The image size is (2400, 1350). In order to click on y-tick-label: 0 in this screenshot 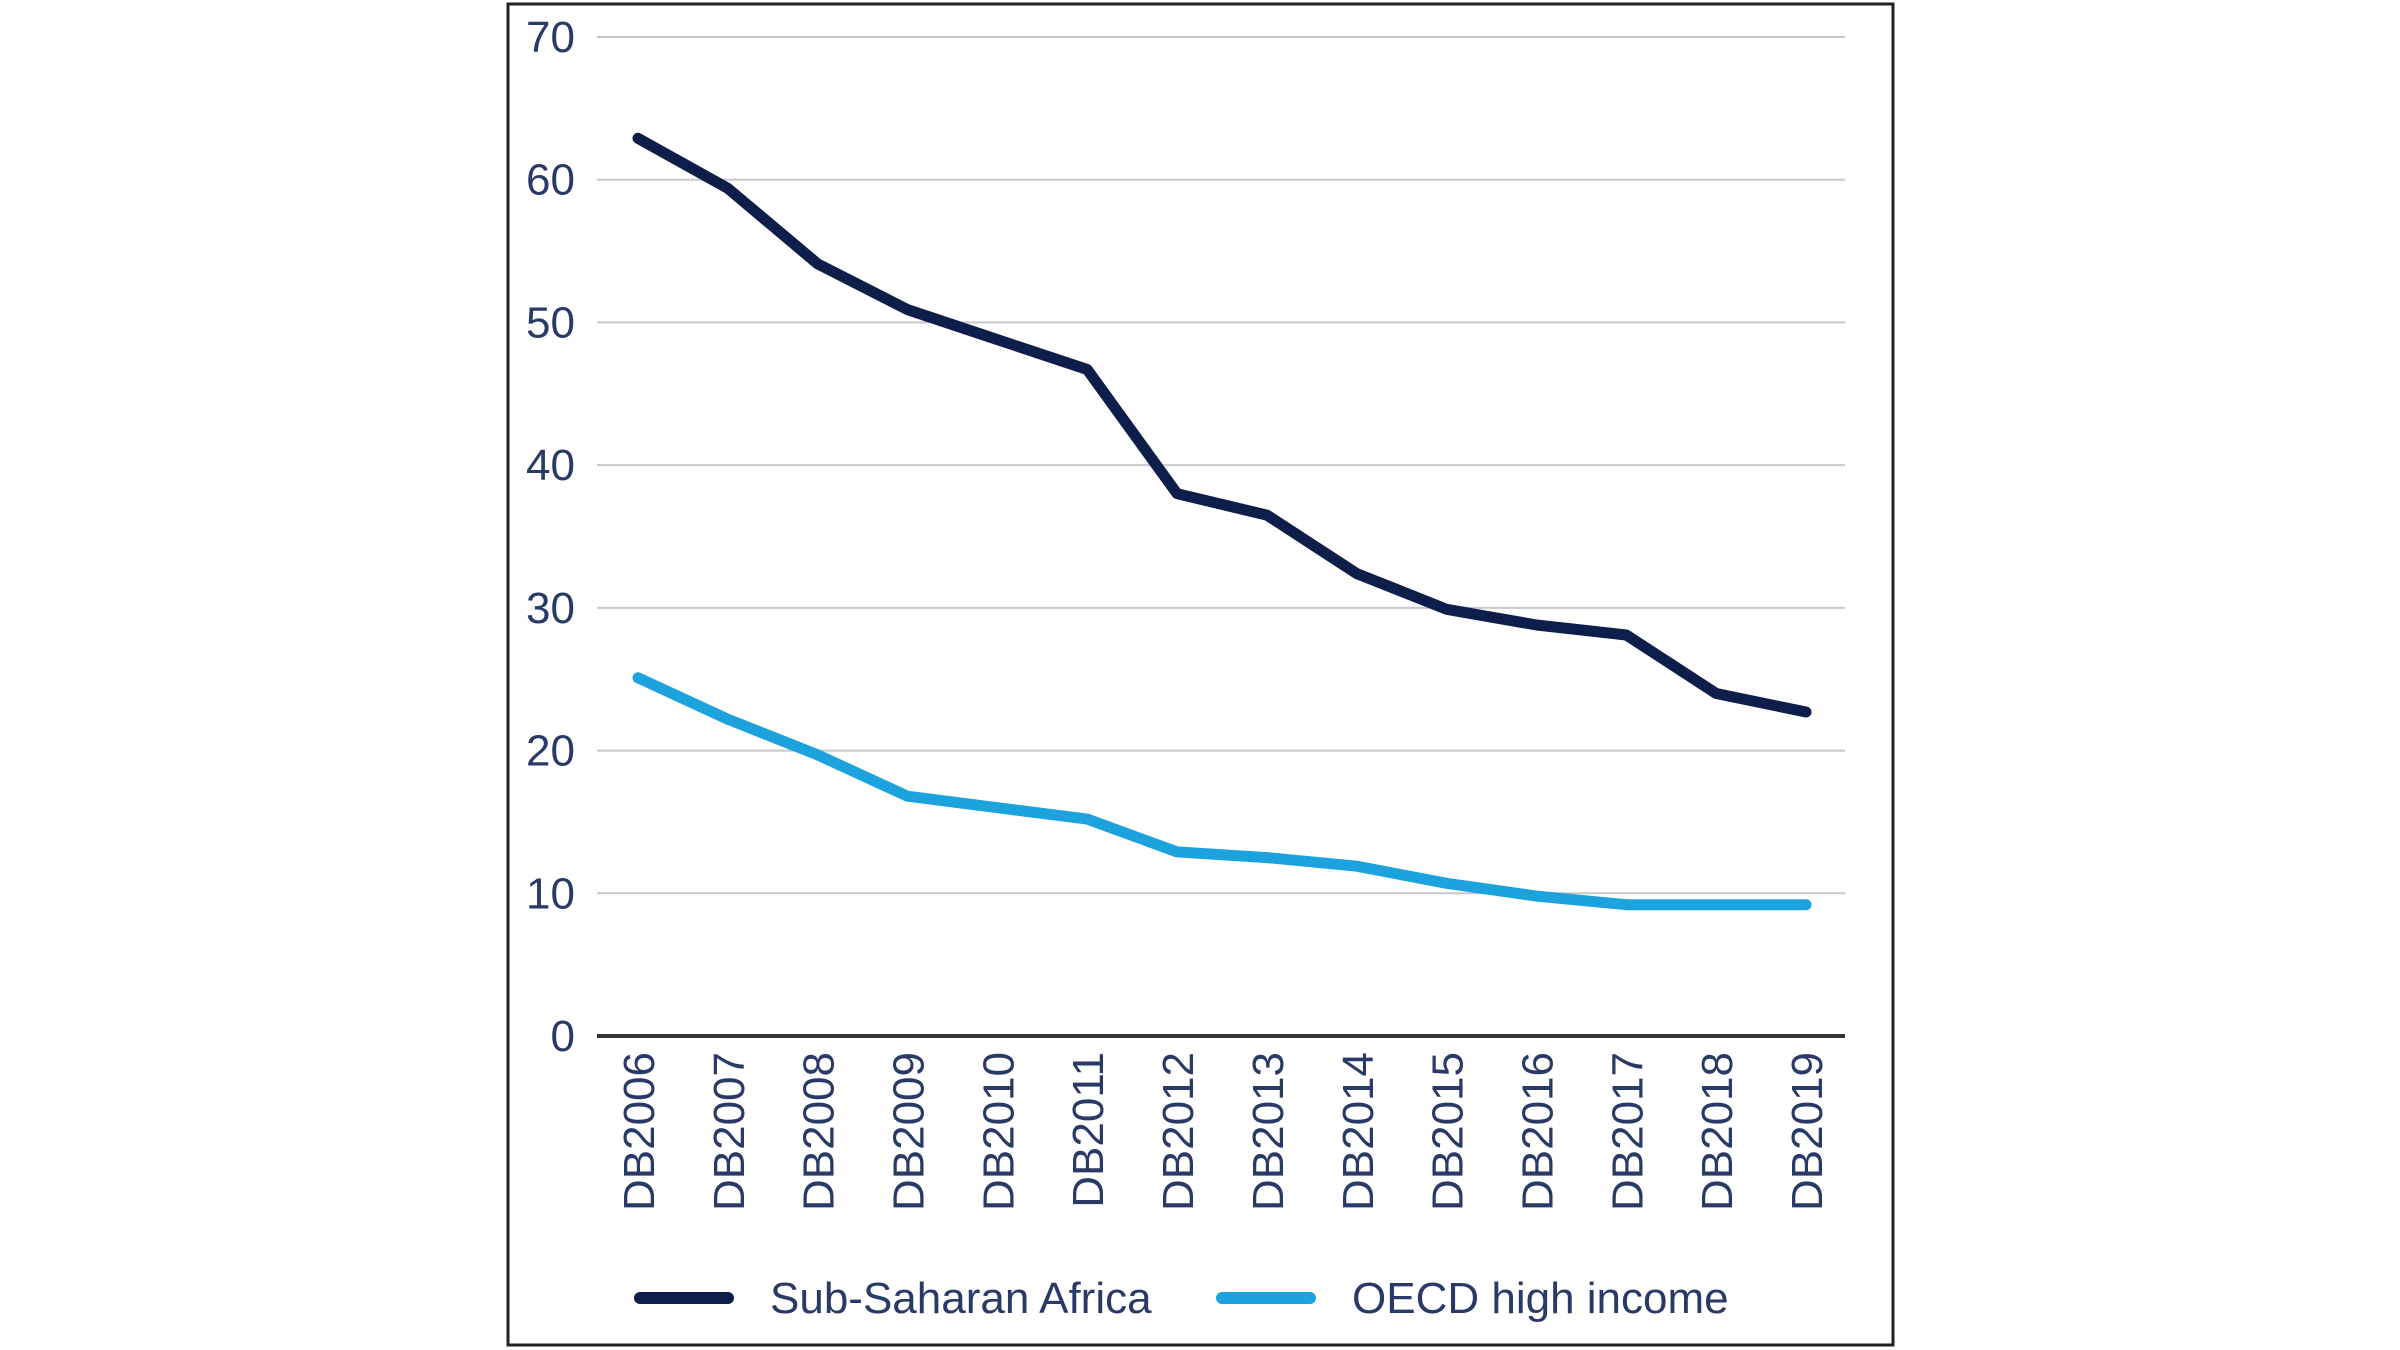, I will do `click(563, 1036)`.